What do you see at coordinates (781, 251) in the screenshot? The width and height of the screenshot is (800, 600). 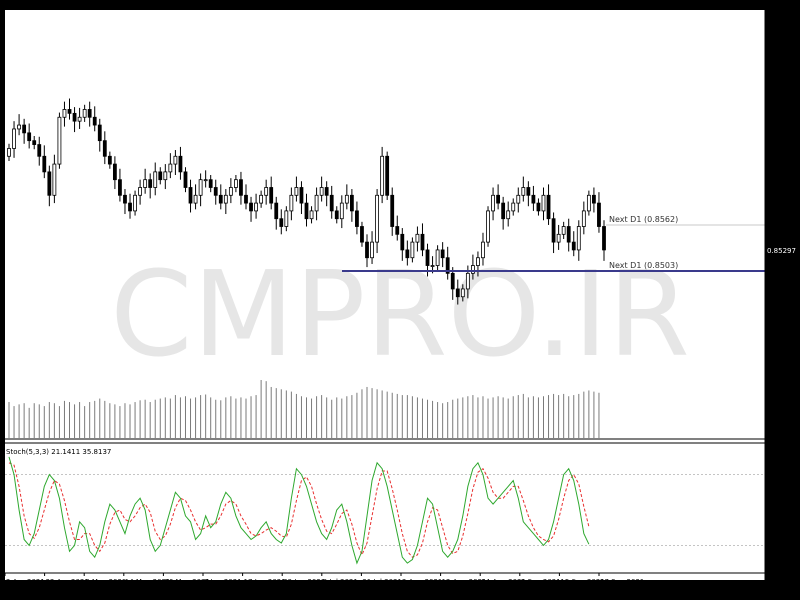 I see `current-price-label: 0.85297` at bounding box center [781, 251].